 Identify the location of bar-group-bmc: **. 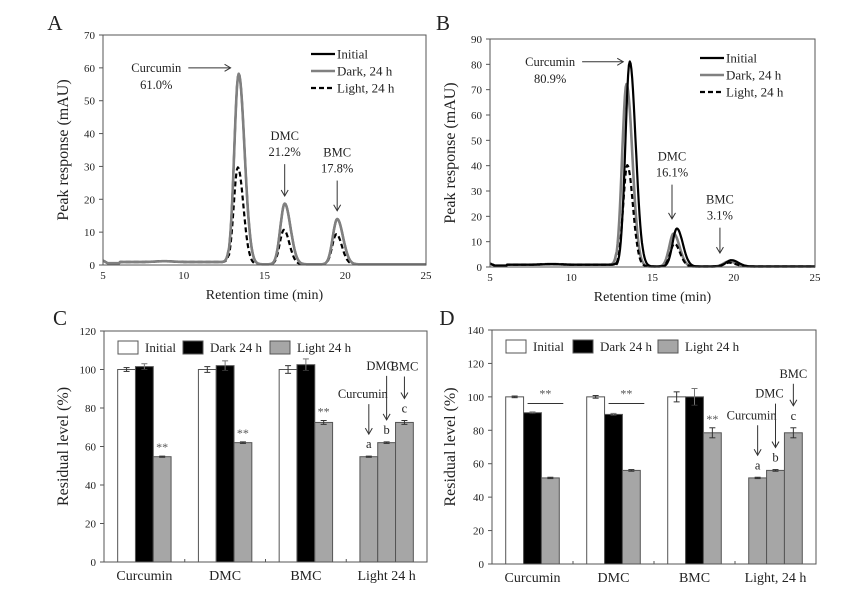
(694, 476).